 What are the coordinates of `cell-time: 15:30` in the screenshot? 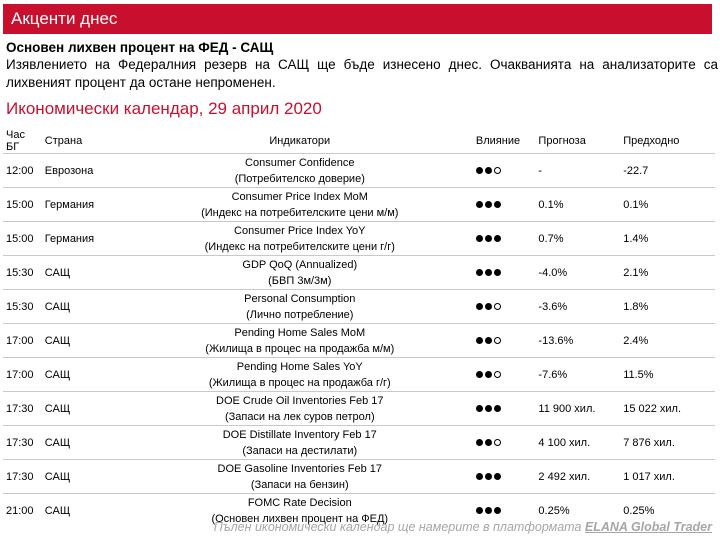 It's located at (22, 306).